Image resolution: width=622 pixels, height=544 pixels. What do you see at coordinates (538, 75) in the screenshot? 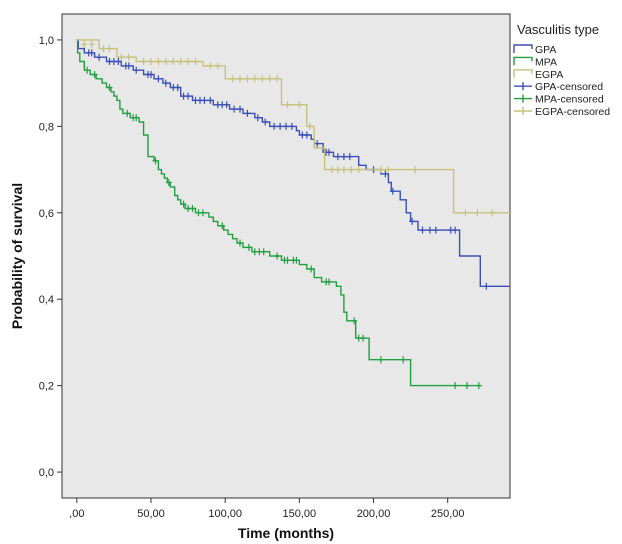
I see `legend-entry: EGPA` at bounding box center [538, 75].